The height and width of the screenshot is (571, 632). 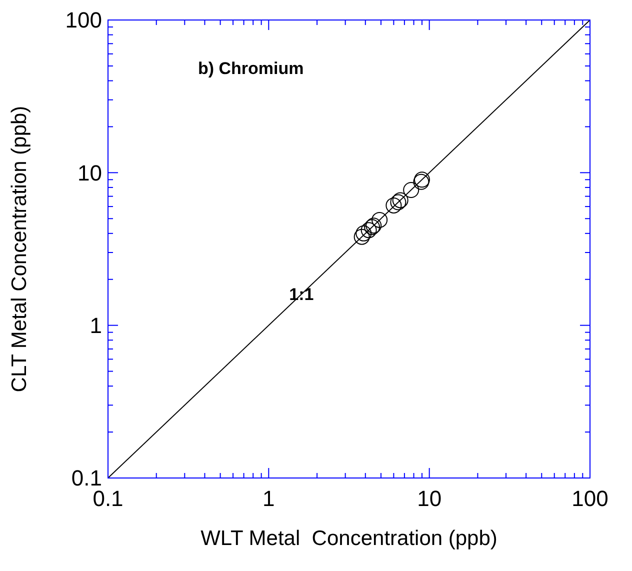 I want to click on y-tick-label: 100, so click(x=83, y=20).